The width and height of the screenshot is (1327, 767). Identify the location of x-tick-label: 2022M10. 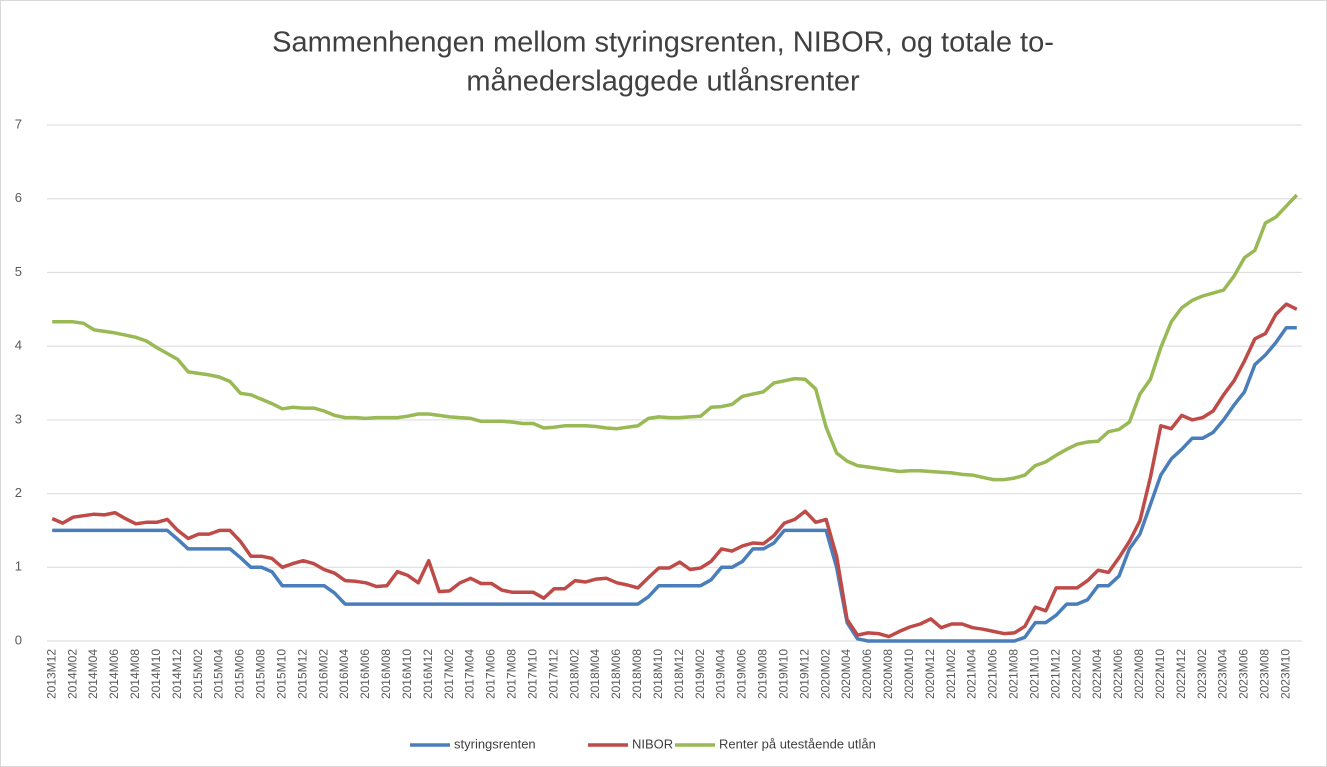
(1160, 674).